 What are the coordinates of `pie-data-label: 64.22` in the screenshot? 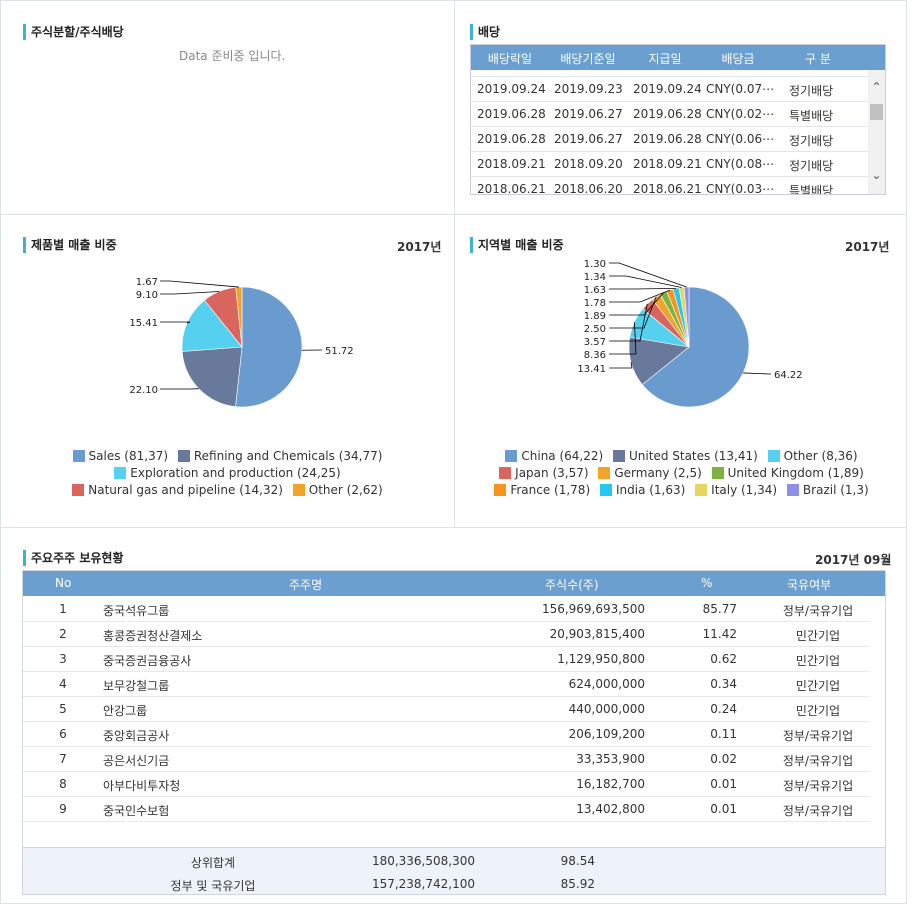 It's located at (788, 375).